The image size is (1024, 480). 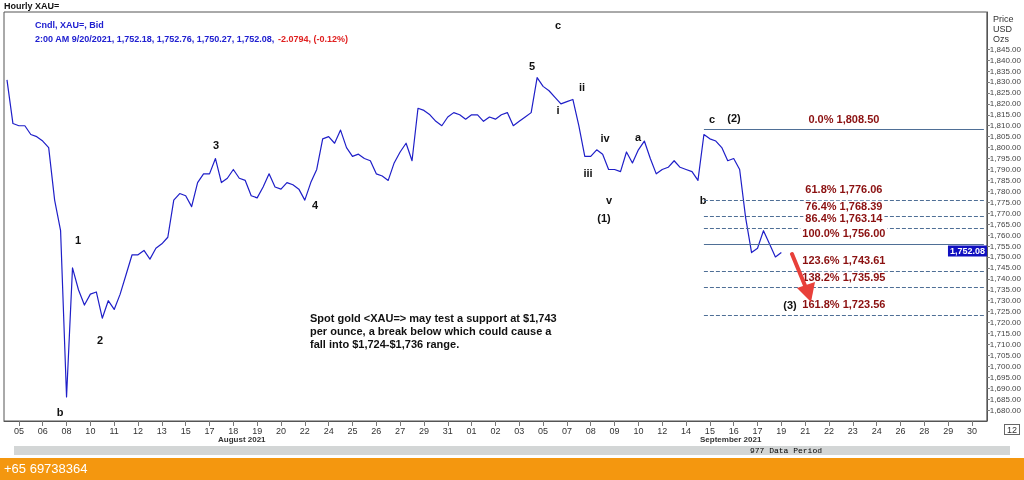 I want to click on y-tick-label: 1,690.00, so click(x=1005, y=388).